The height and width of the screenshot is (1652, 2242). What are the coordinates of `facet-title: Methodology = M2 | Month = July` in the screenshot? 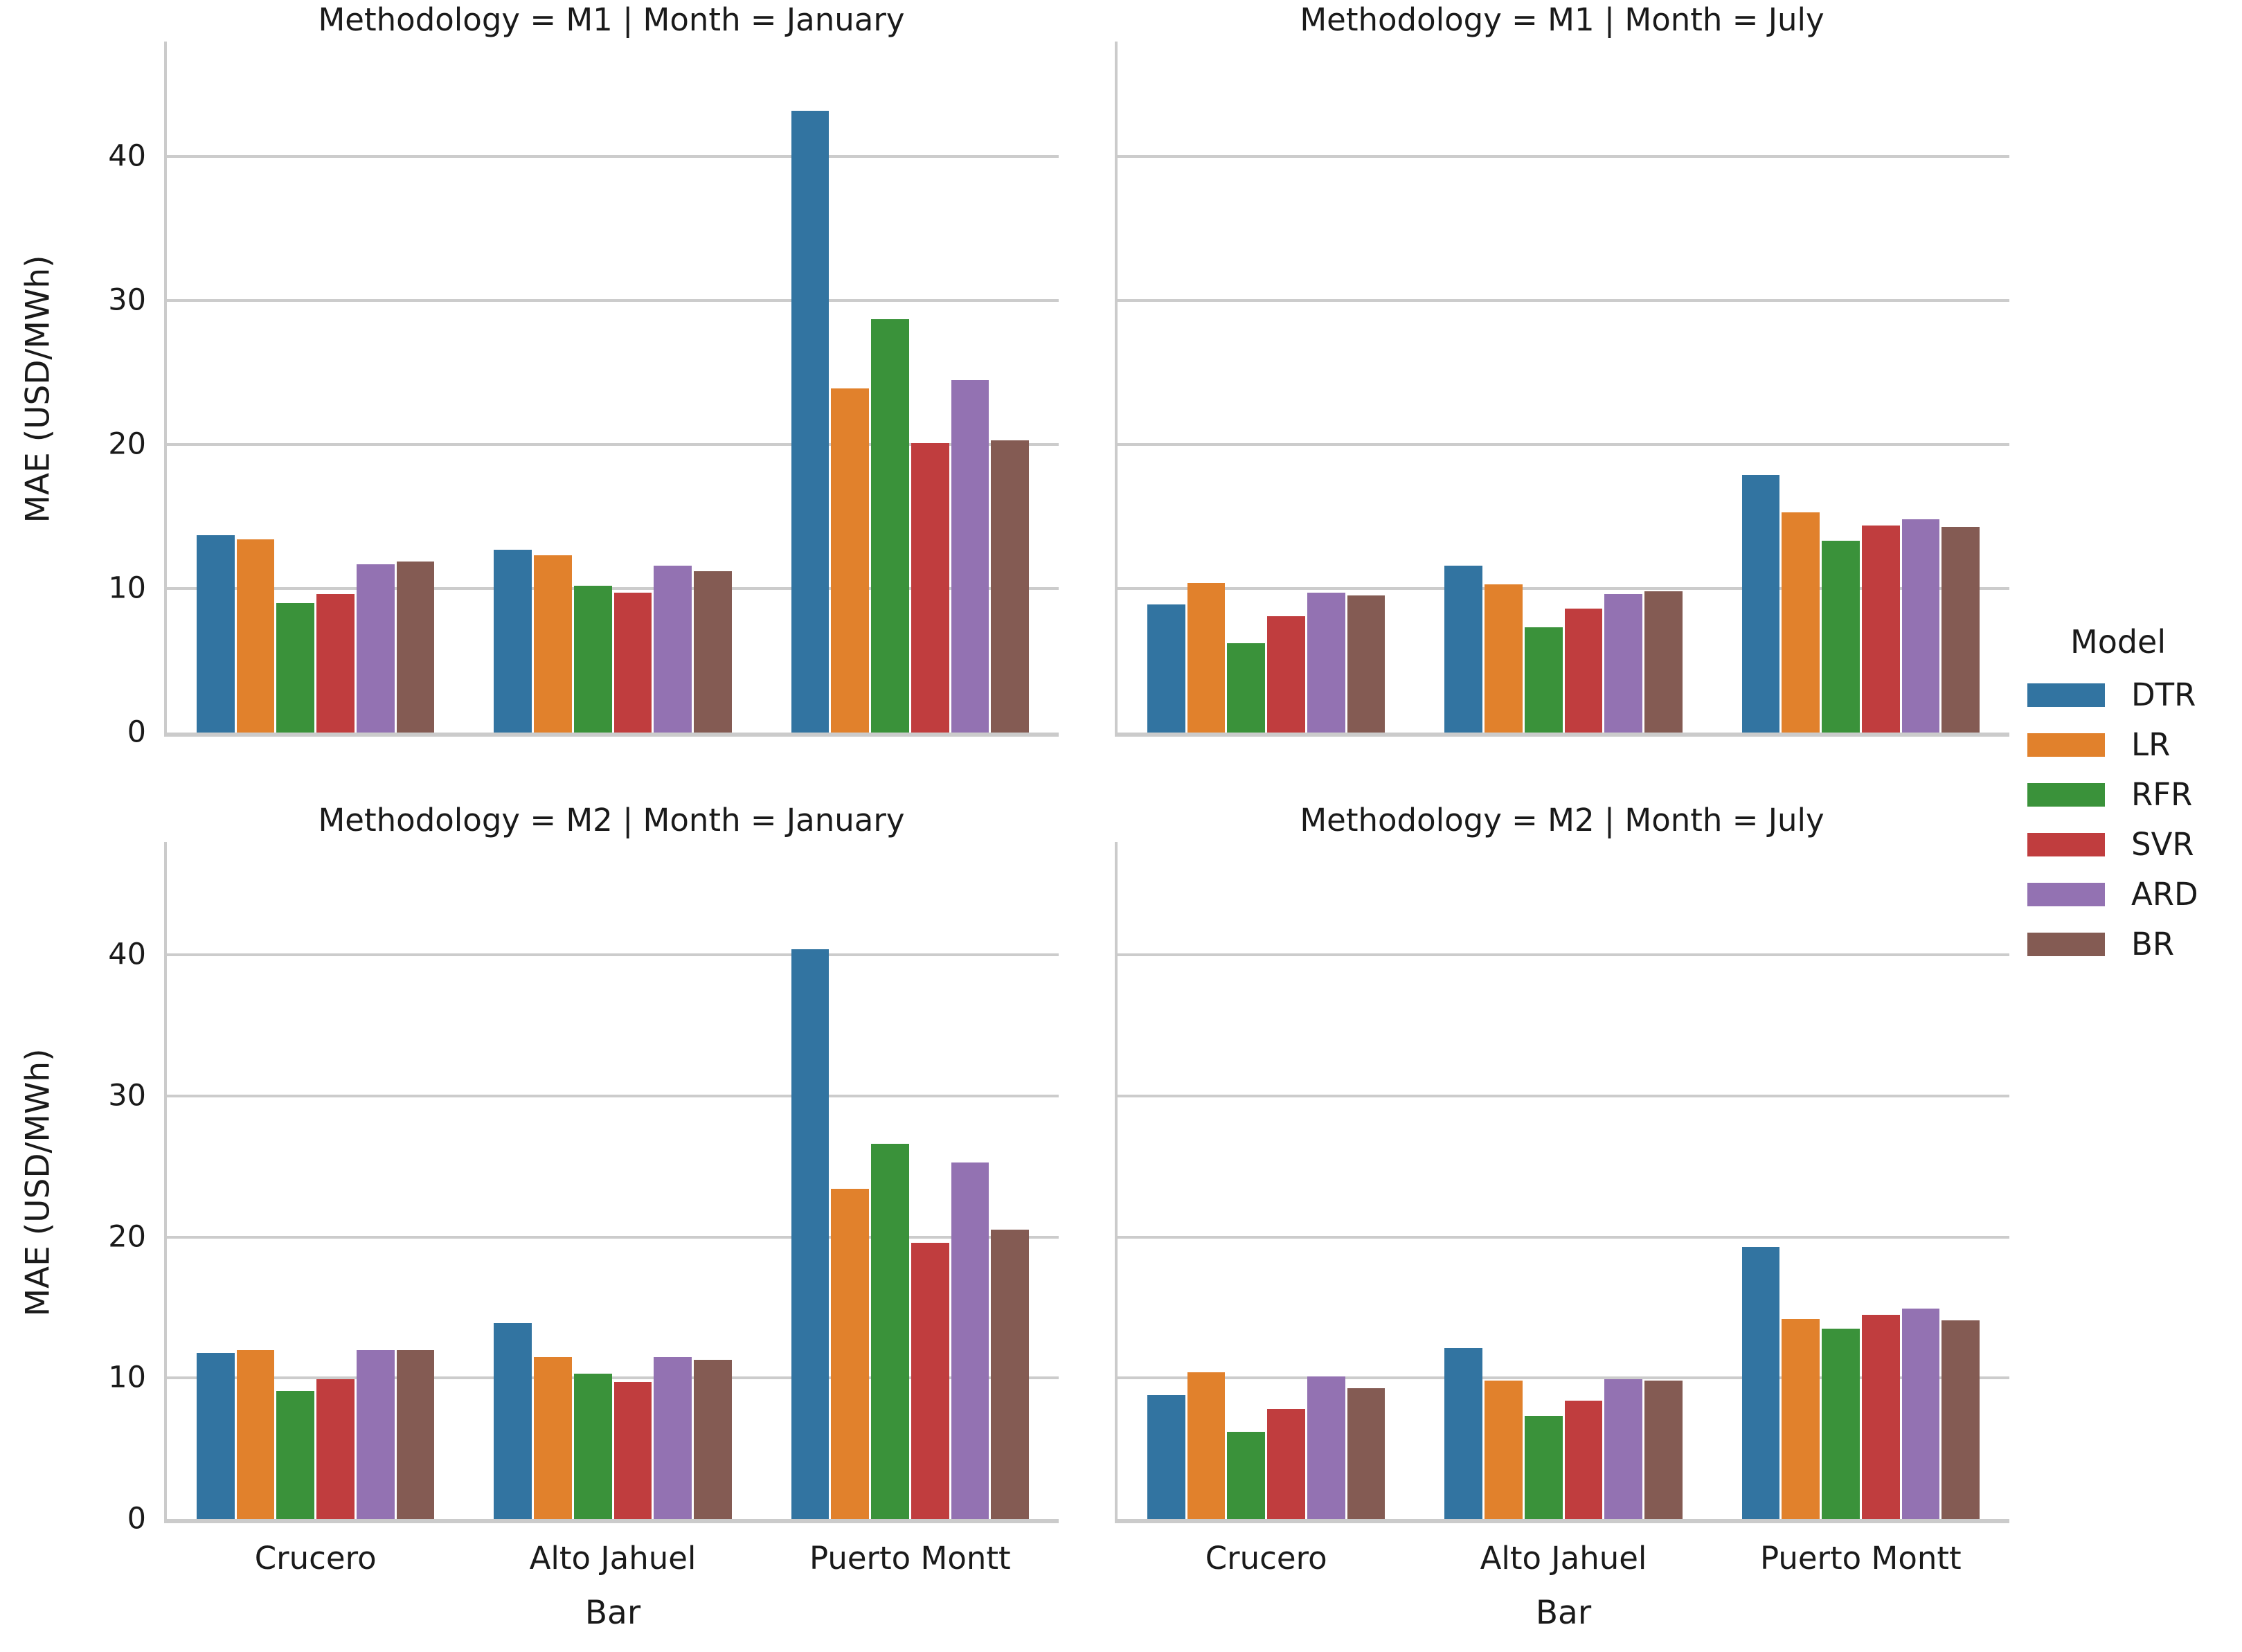 It's located at (1562, 820).